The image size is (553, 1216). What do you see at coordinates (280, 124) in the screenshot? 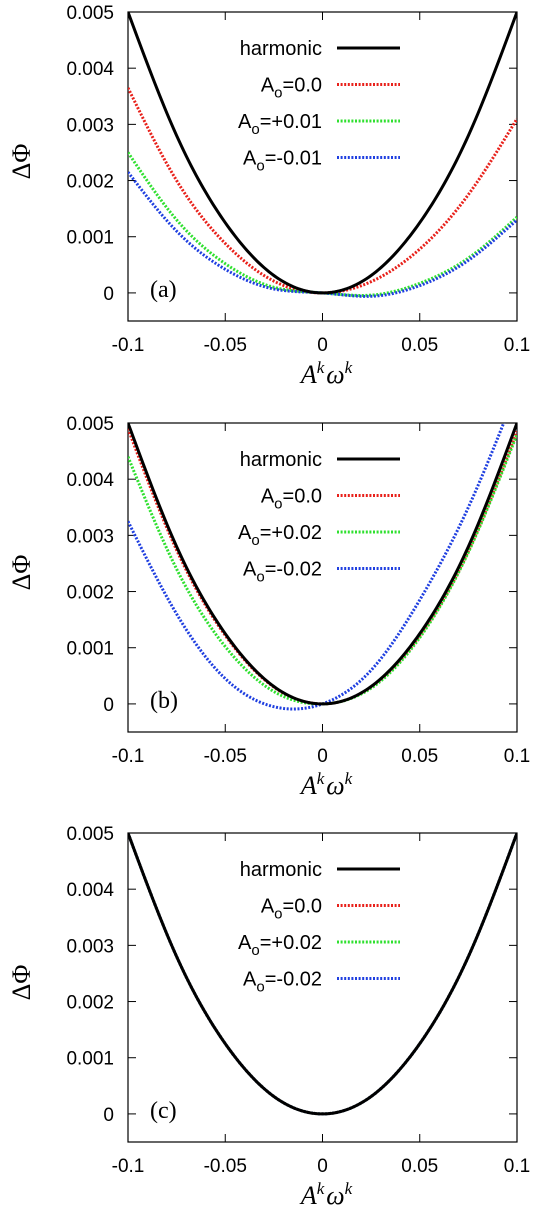
I see `legend-label: Ao=+0.01` at bounding box center [280, 124].